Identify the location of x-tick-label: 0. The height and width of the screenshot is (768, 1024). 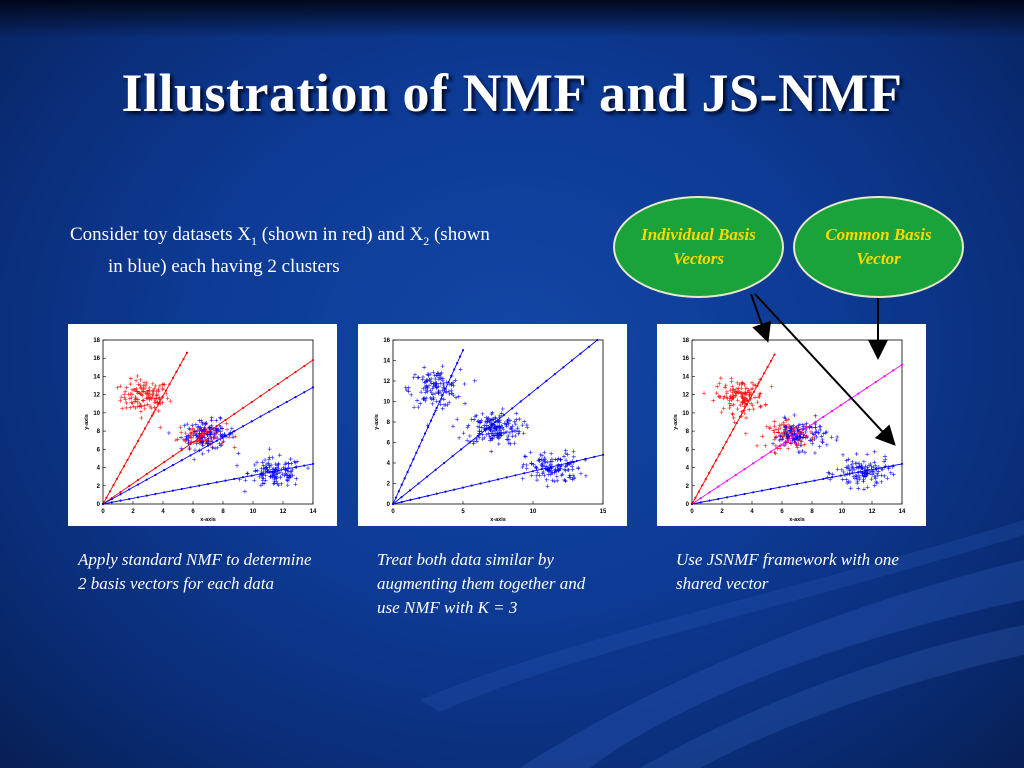
(393, 512).